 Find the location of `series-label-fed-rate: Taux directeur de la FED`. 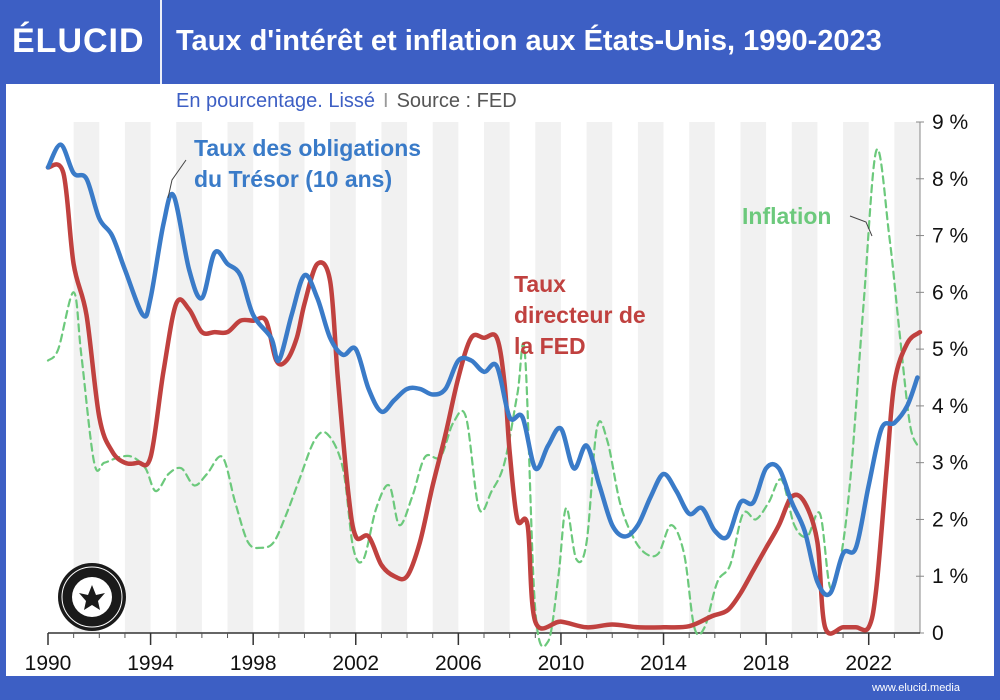

series-label-fed-rate: Taux directeur de la FED is located at coordinates (580, 315).